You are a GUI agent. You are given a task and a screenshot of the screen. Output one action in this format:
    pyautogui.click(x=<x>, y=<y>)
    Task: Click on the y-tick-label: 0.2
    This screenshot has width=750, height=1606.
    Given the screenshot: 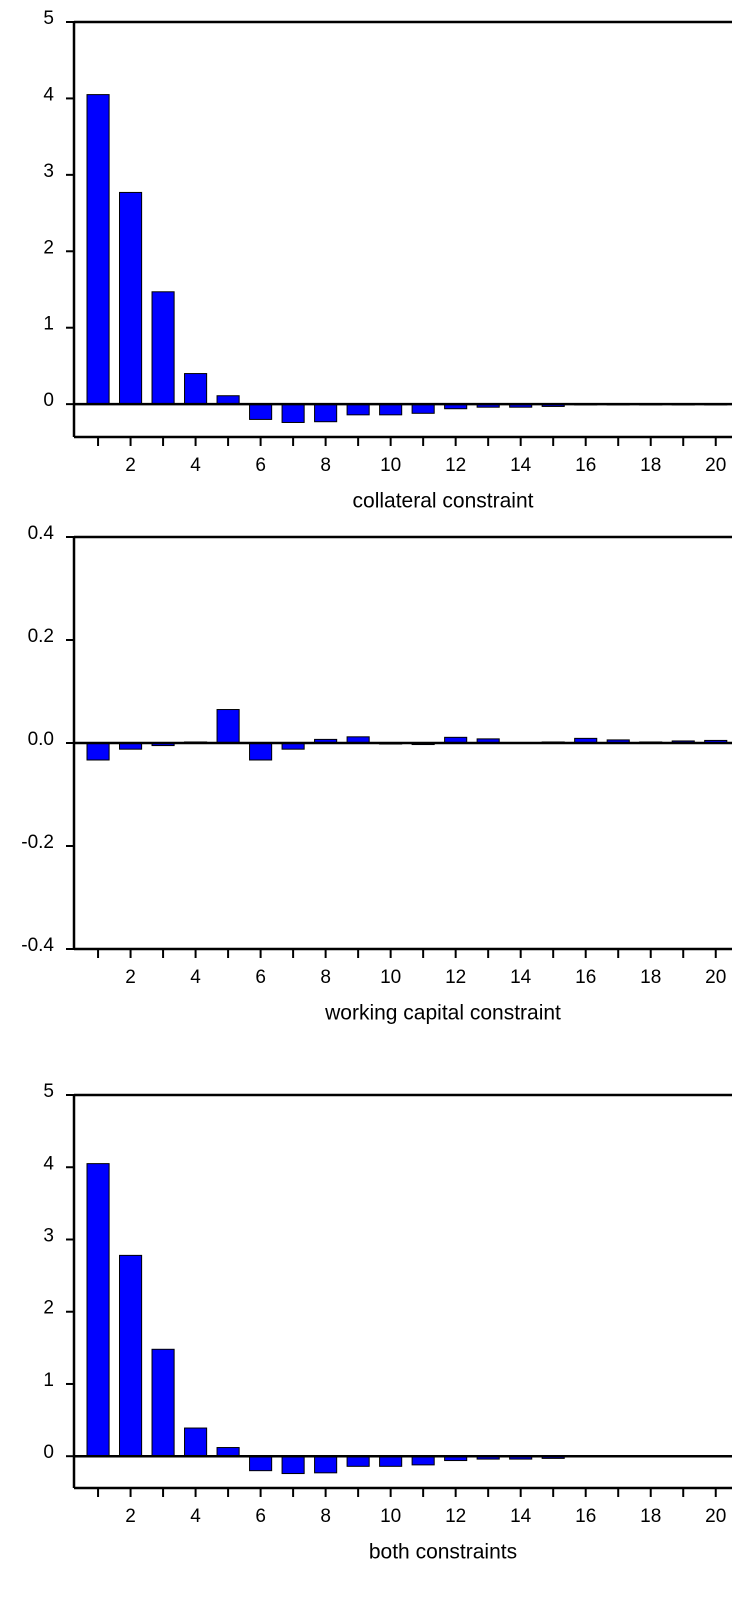 What is the action you would take?
    pyautogui.click(x=41, y=636)
    